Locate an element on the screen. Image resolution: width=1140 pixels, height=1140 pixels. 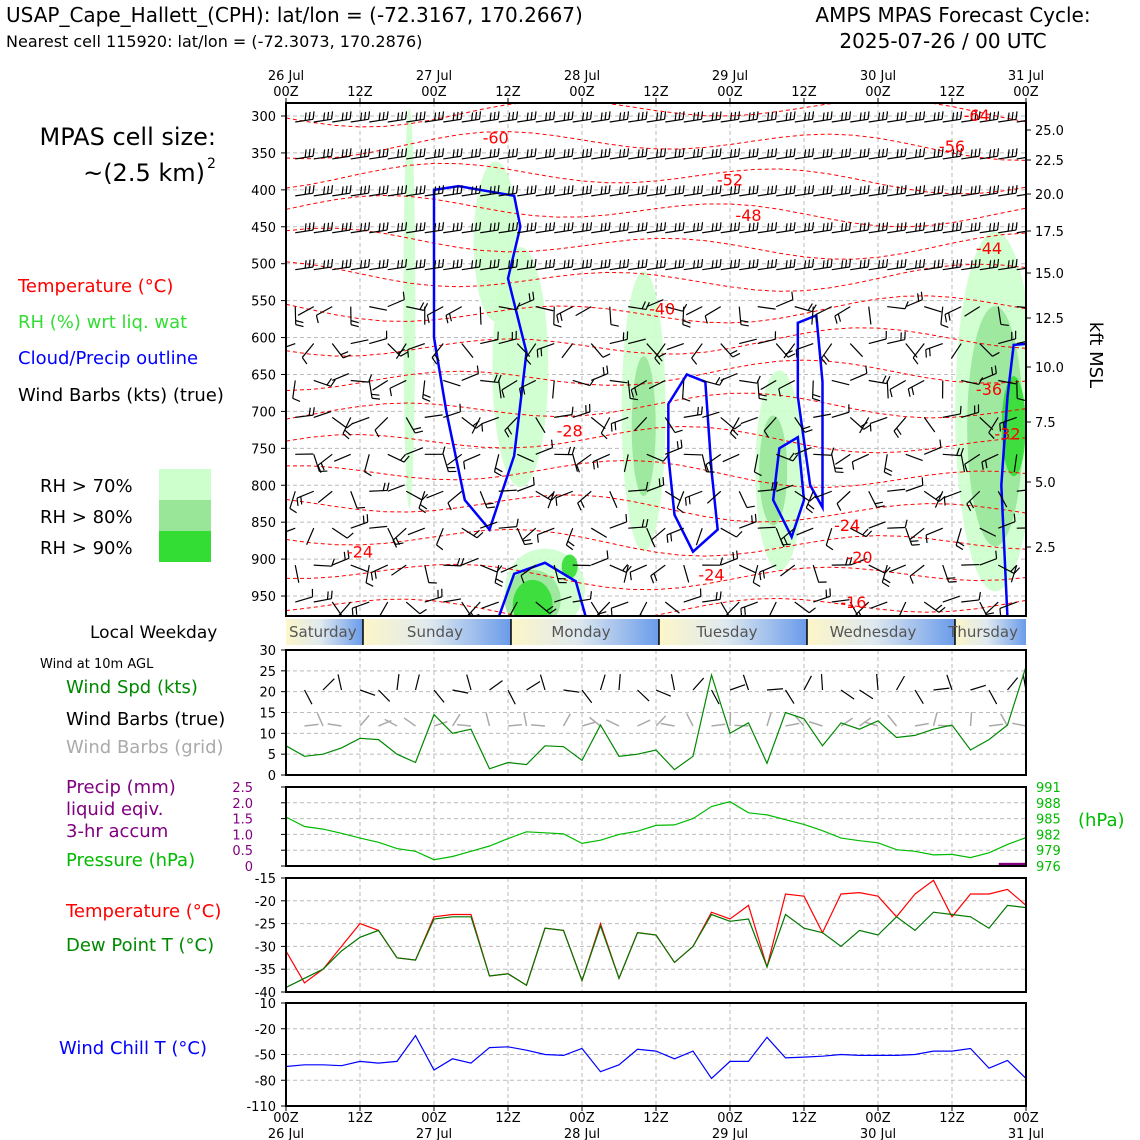
true-wind-barb is located at coordinates (807, 683).